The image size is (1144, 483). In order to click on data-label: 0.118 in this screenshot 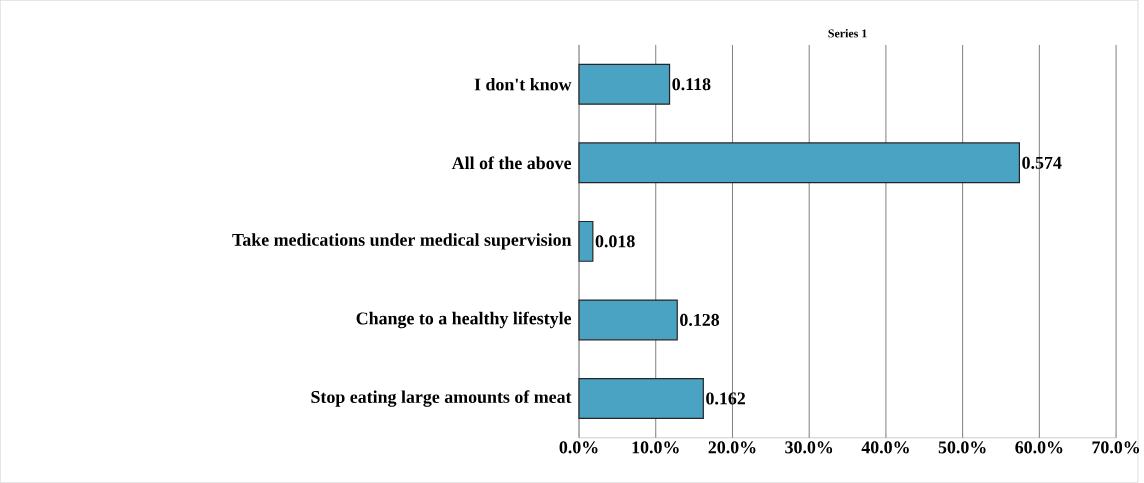, I will do `click(691, 84)`.